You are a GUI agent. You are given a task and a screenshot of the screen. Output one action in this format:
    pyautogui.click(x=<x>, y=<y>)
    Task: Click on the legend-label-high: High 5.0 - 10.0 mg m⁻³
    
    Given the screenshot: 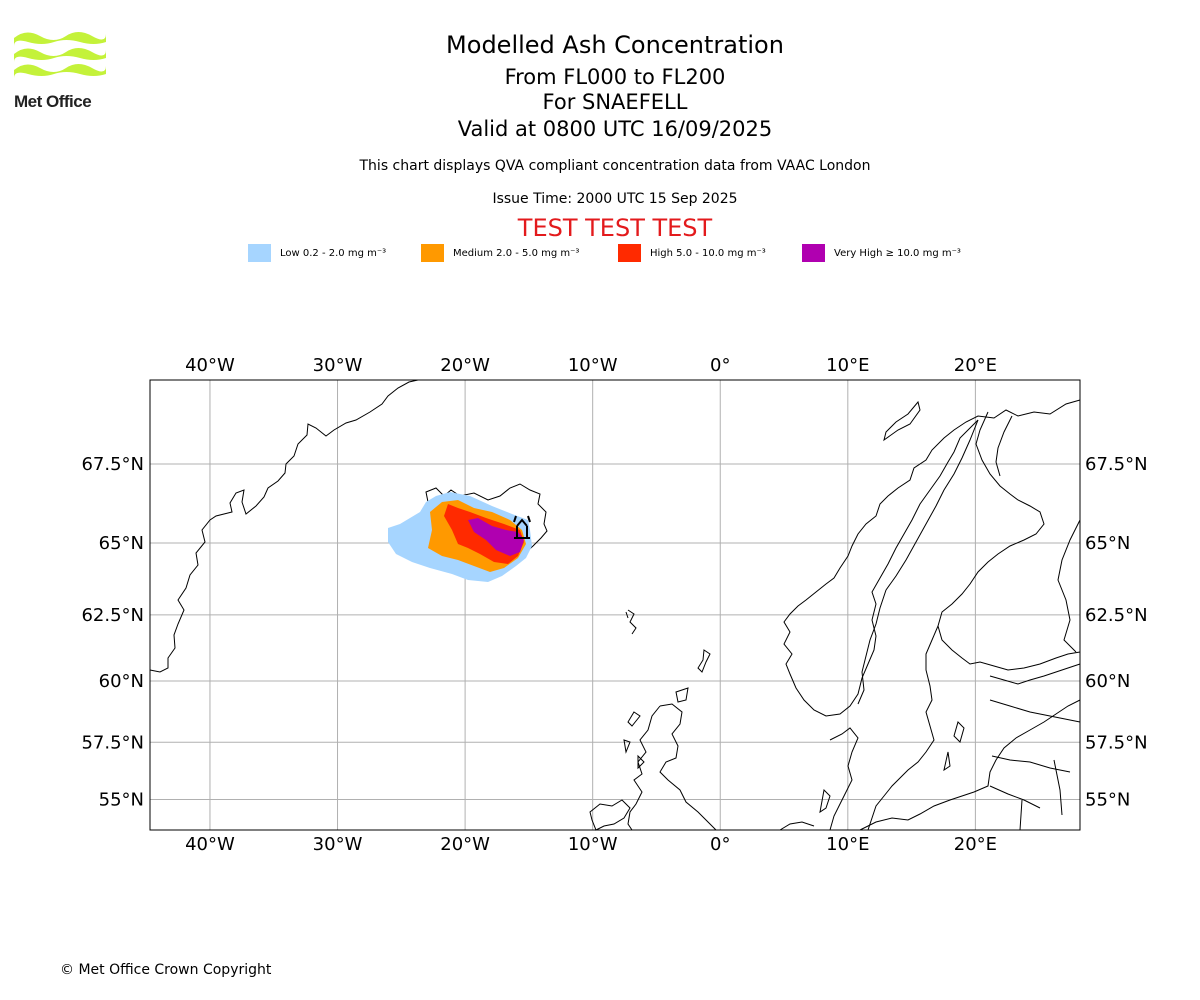 What is the action you would take?
    pyautogui.click(x=708, y=253)
    